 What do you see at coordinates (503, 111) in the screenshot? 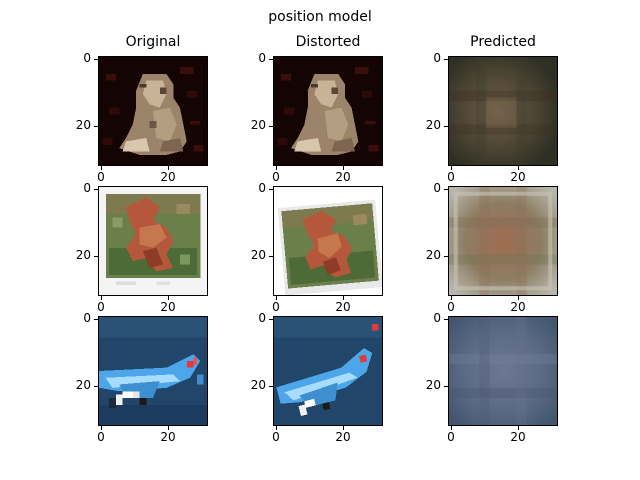
I see `frog-predicted-image` at bounding box center [503, 111].